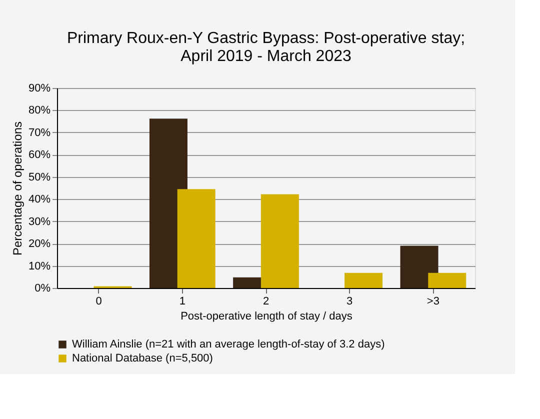 This screenshot has height=419, width=540. What do you see at coordinates (39, 155) in the screenshot?
I see `y-tick-label: 60%` at bounding box center [39, 155].